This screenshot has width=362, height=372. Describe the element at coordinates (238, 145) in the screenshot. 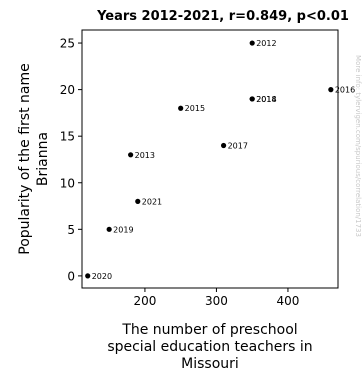

I see `data-point-label: 2017` at that location.